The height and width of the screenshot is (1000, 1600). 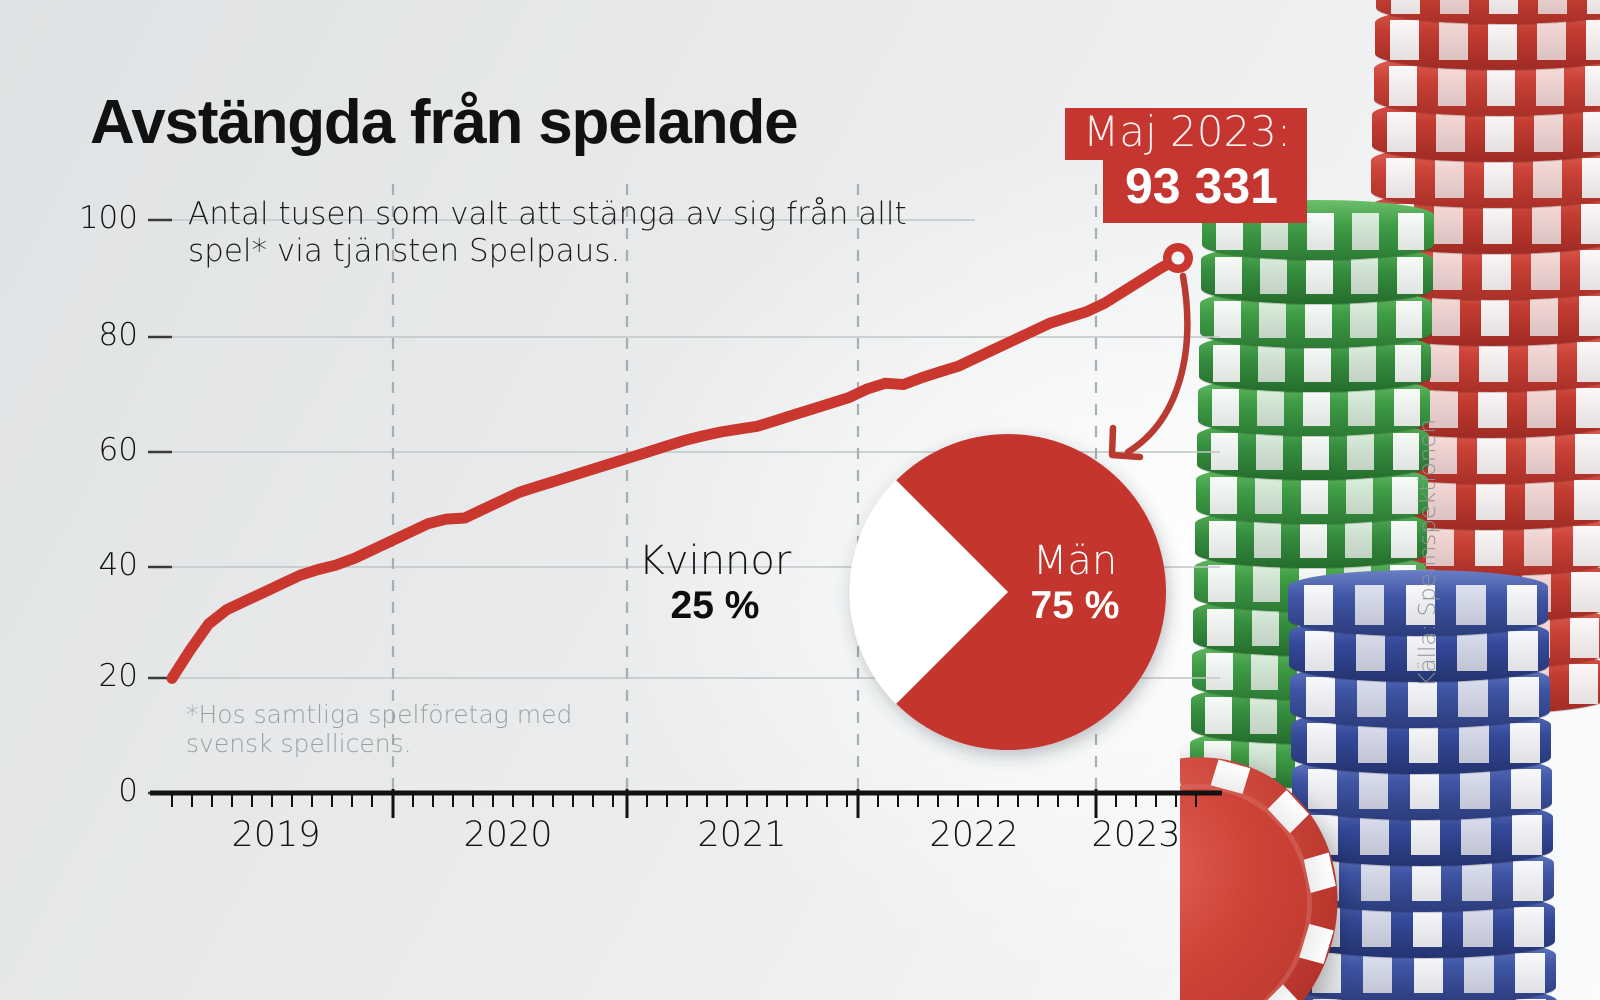 I want to click on y-axis-label-40: 40, so click(x=93, y=565).